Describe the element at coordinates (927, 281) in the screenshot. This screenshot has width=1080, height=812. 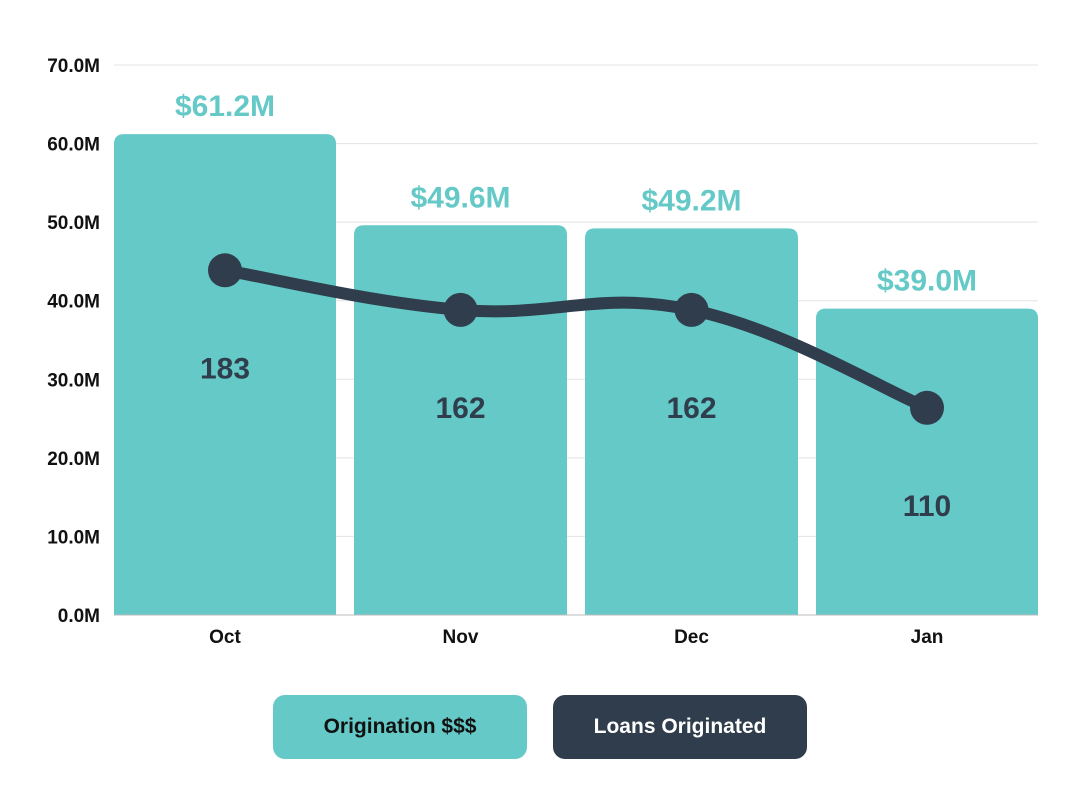
I see `bar-value-label: $39.0M` at that location.